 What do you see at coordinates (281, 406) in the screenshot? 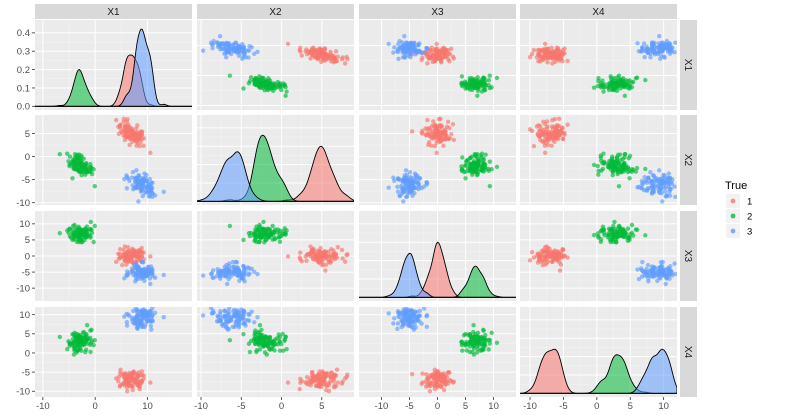
I see `x-tick-X2-0: 0` at bounding box center [281, 406].